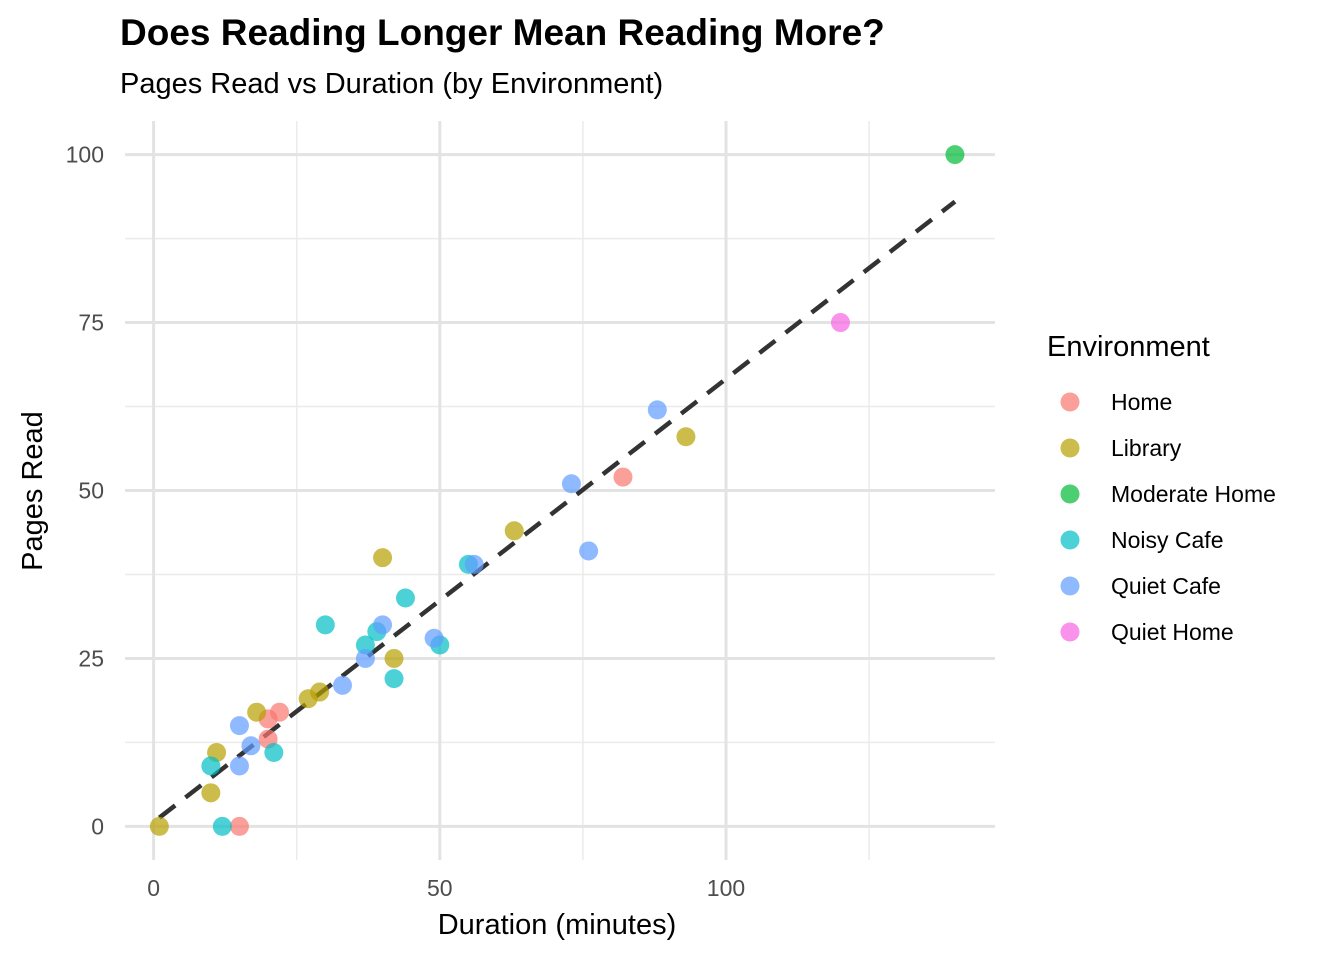 The height and width of the screenshot is (960, 1344). What do you see at coordinates (1167, 540) in the screenshot?
I see `legend-label: Noisy Cafe` at bounding box center [1167, 540].